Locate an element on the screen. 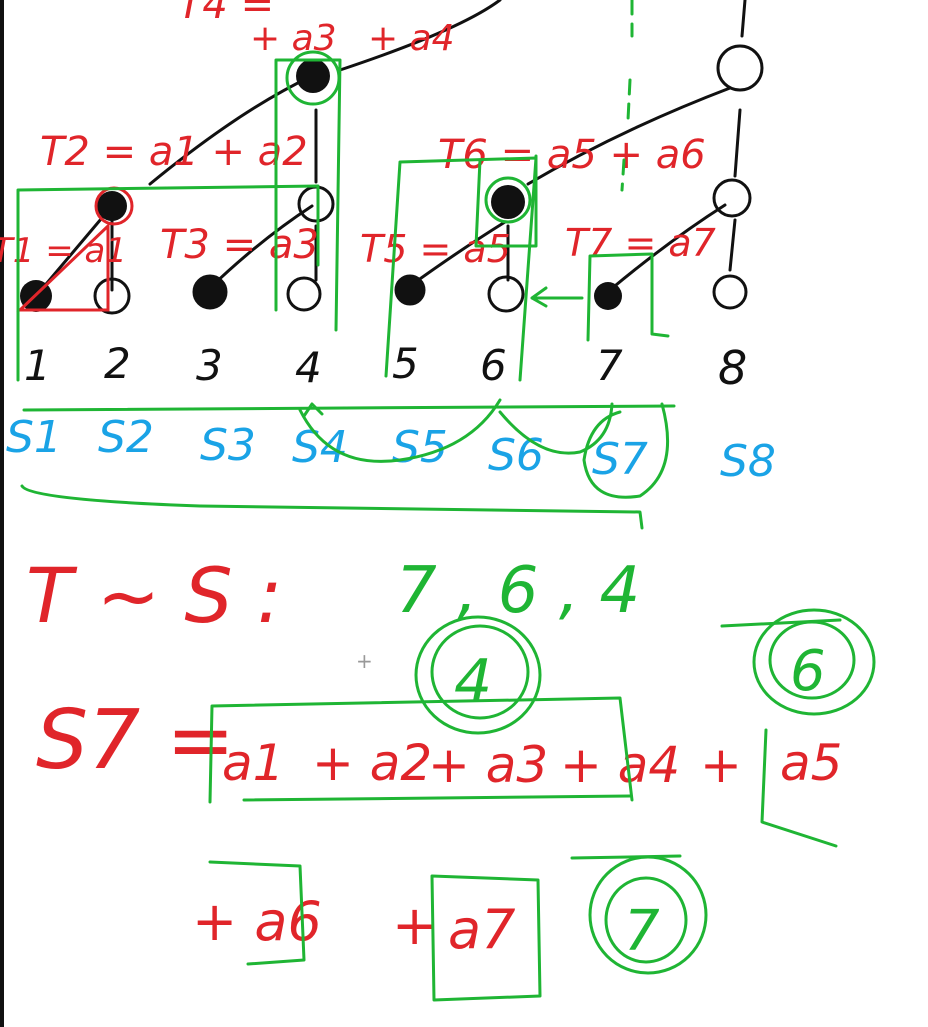 Image resolution: width=928 pixels, height=1027 pixels. s1-s7-bracket is located at coordinates (332, 507).